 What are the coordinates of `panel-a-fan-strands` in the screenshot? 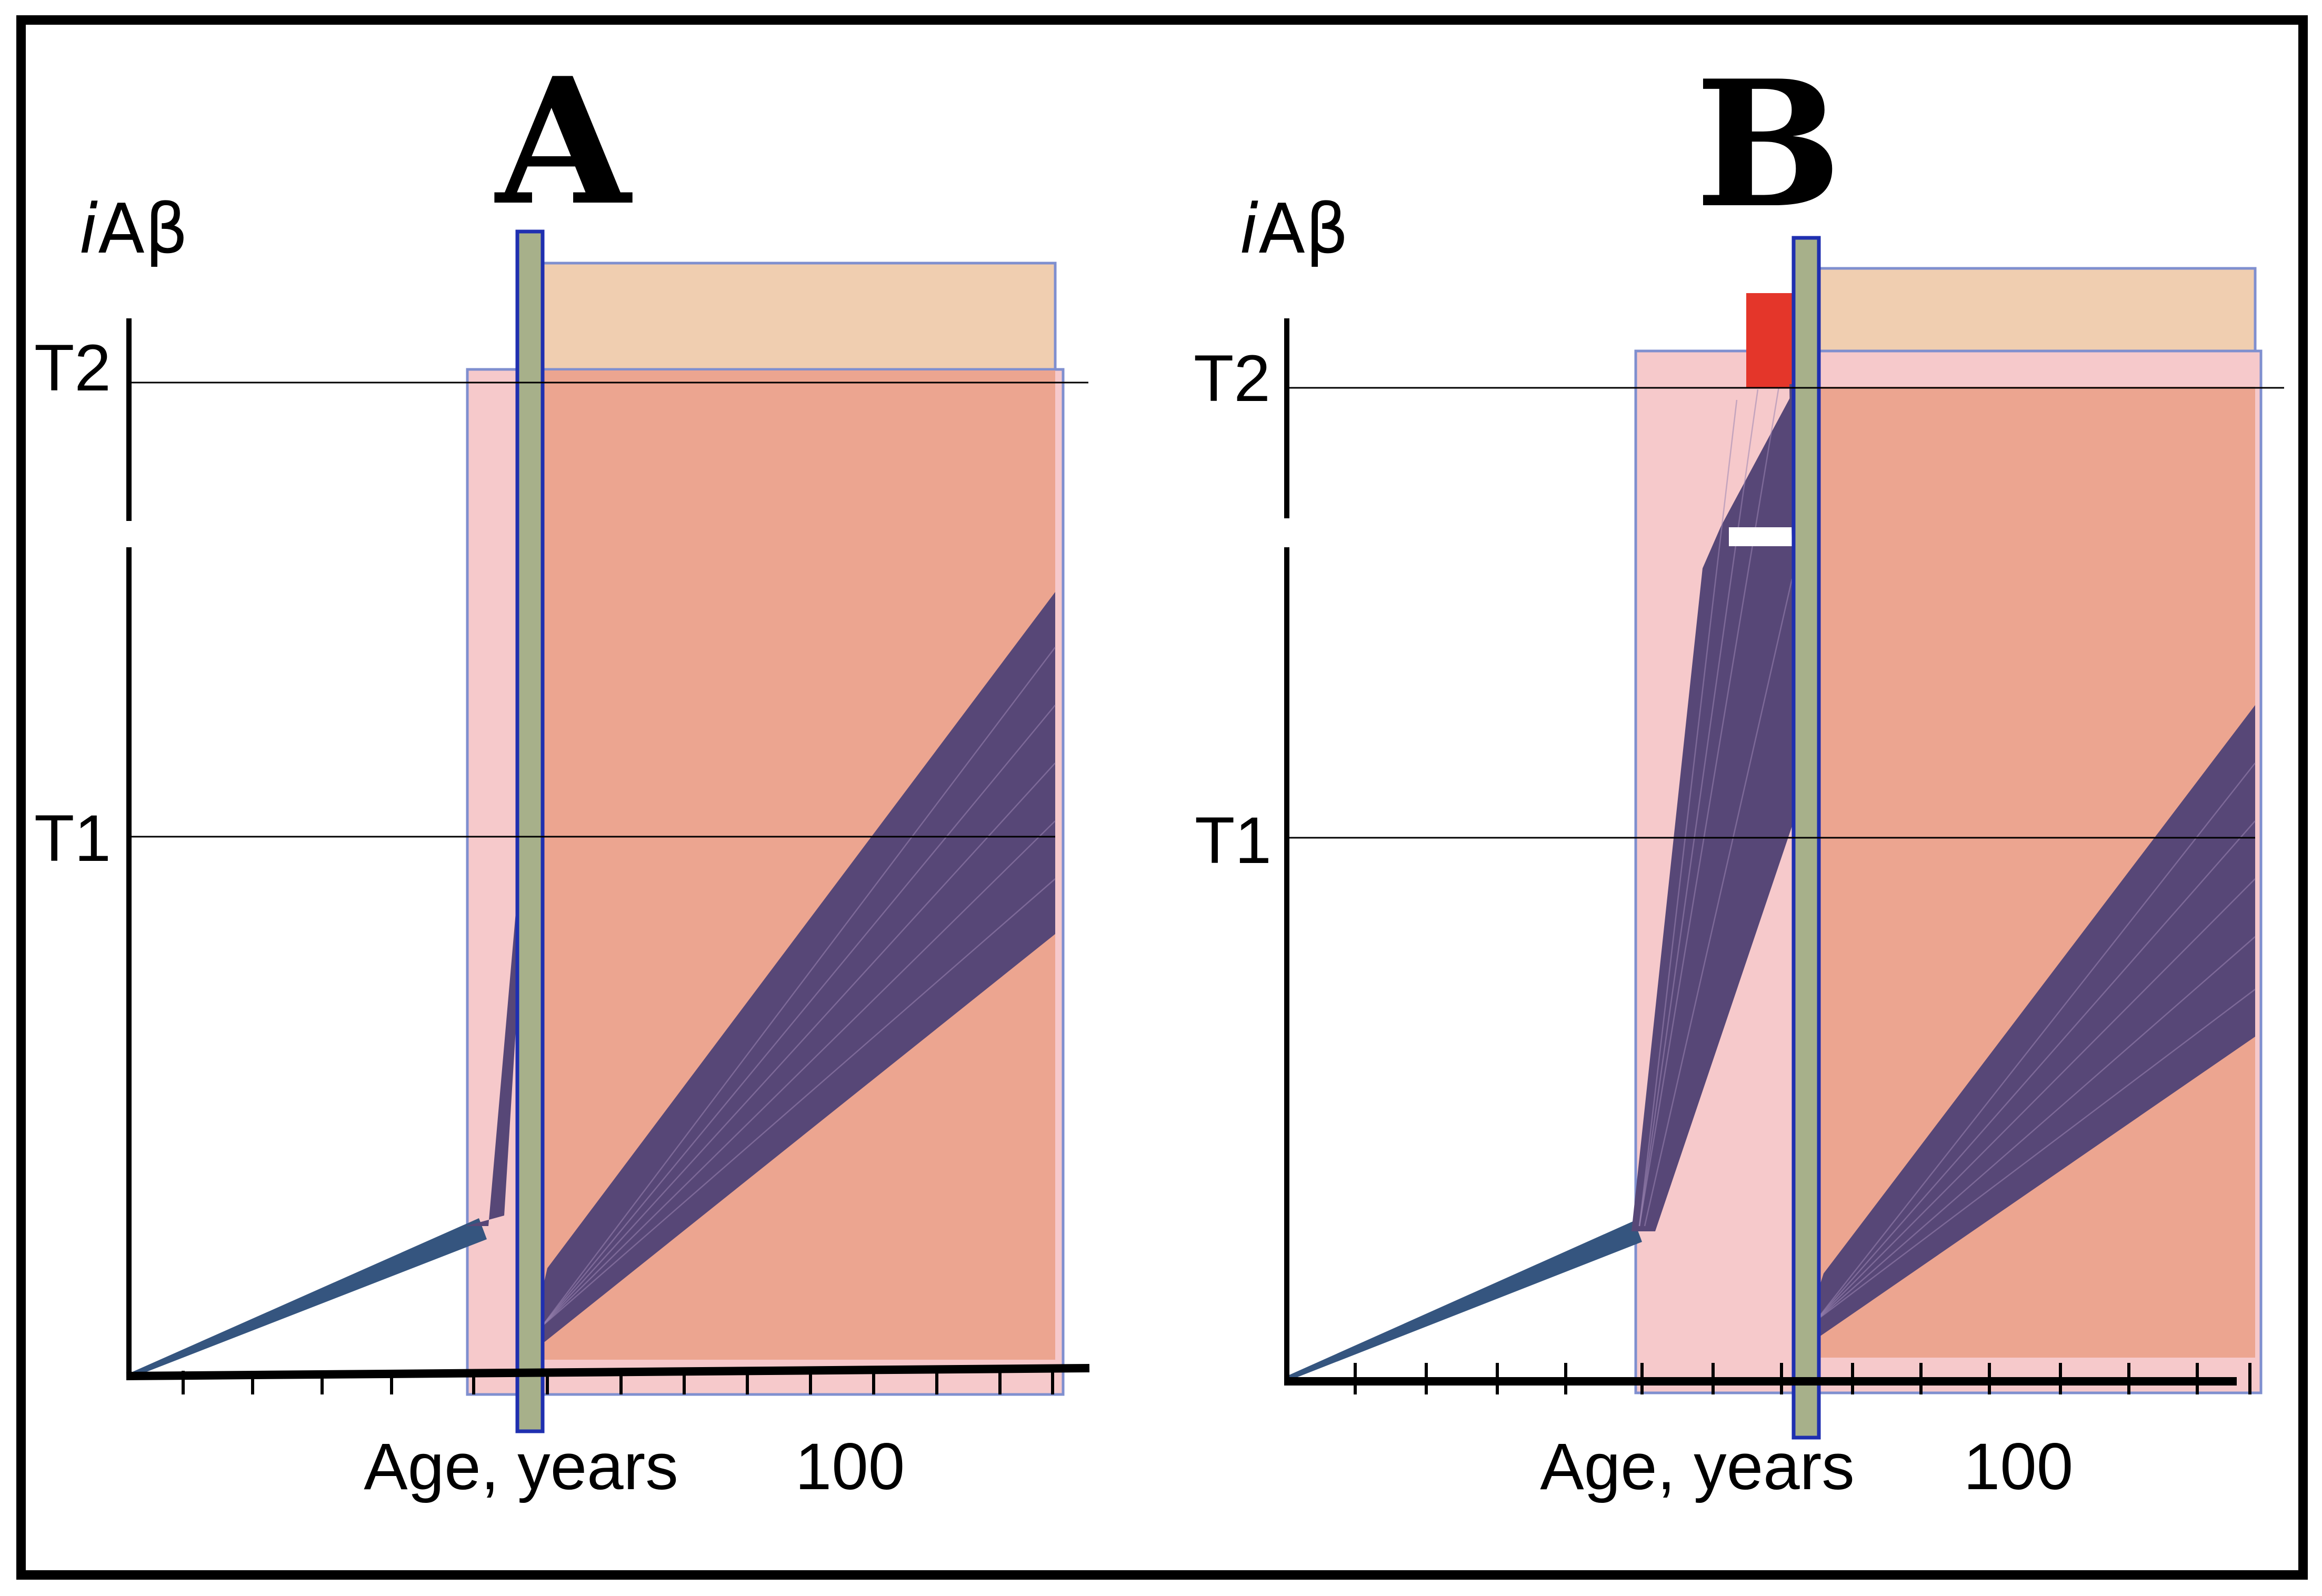 It's located at (799, 987).